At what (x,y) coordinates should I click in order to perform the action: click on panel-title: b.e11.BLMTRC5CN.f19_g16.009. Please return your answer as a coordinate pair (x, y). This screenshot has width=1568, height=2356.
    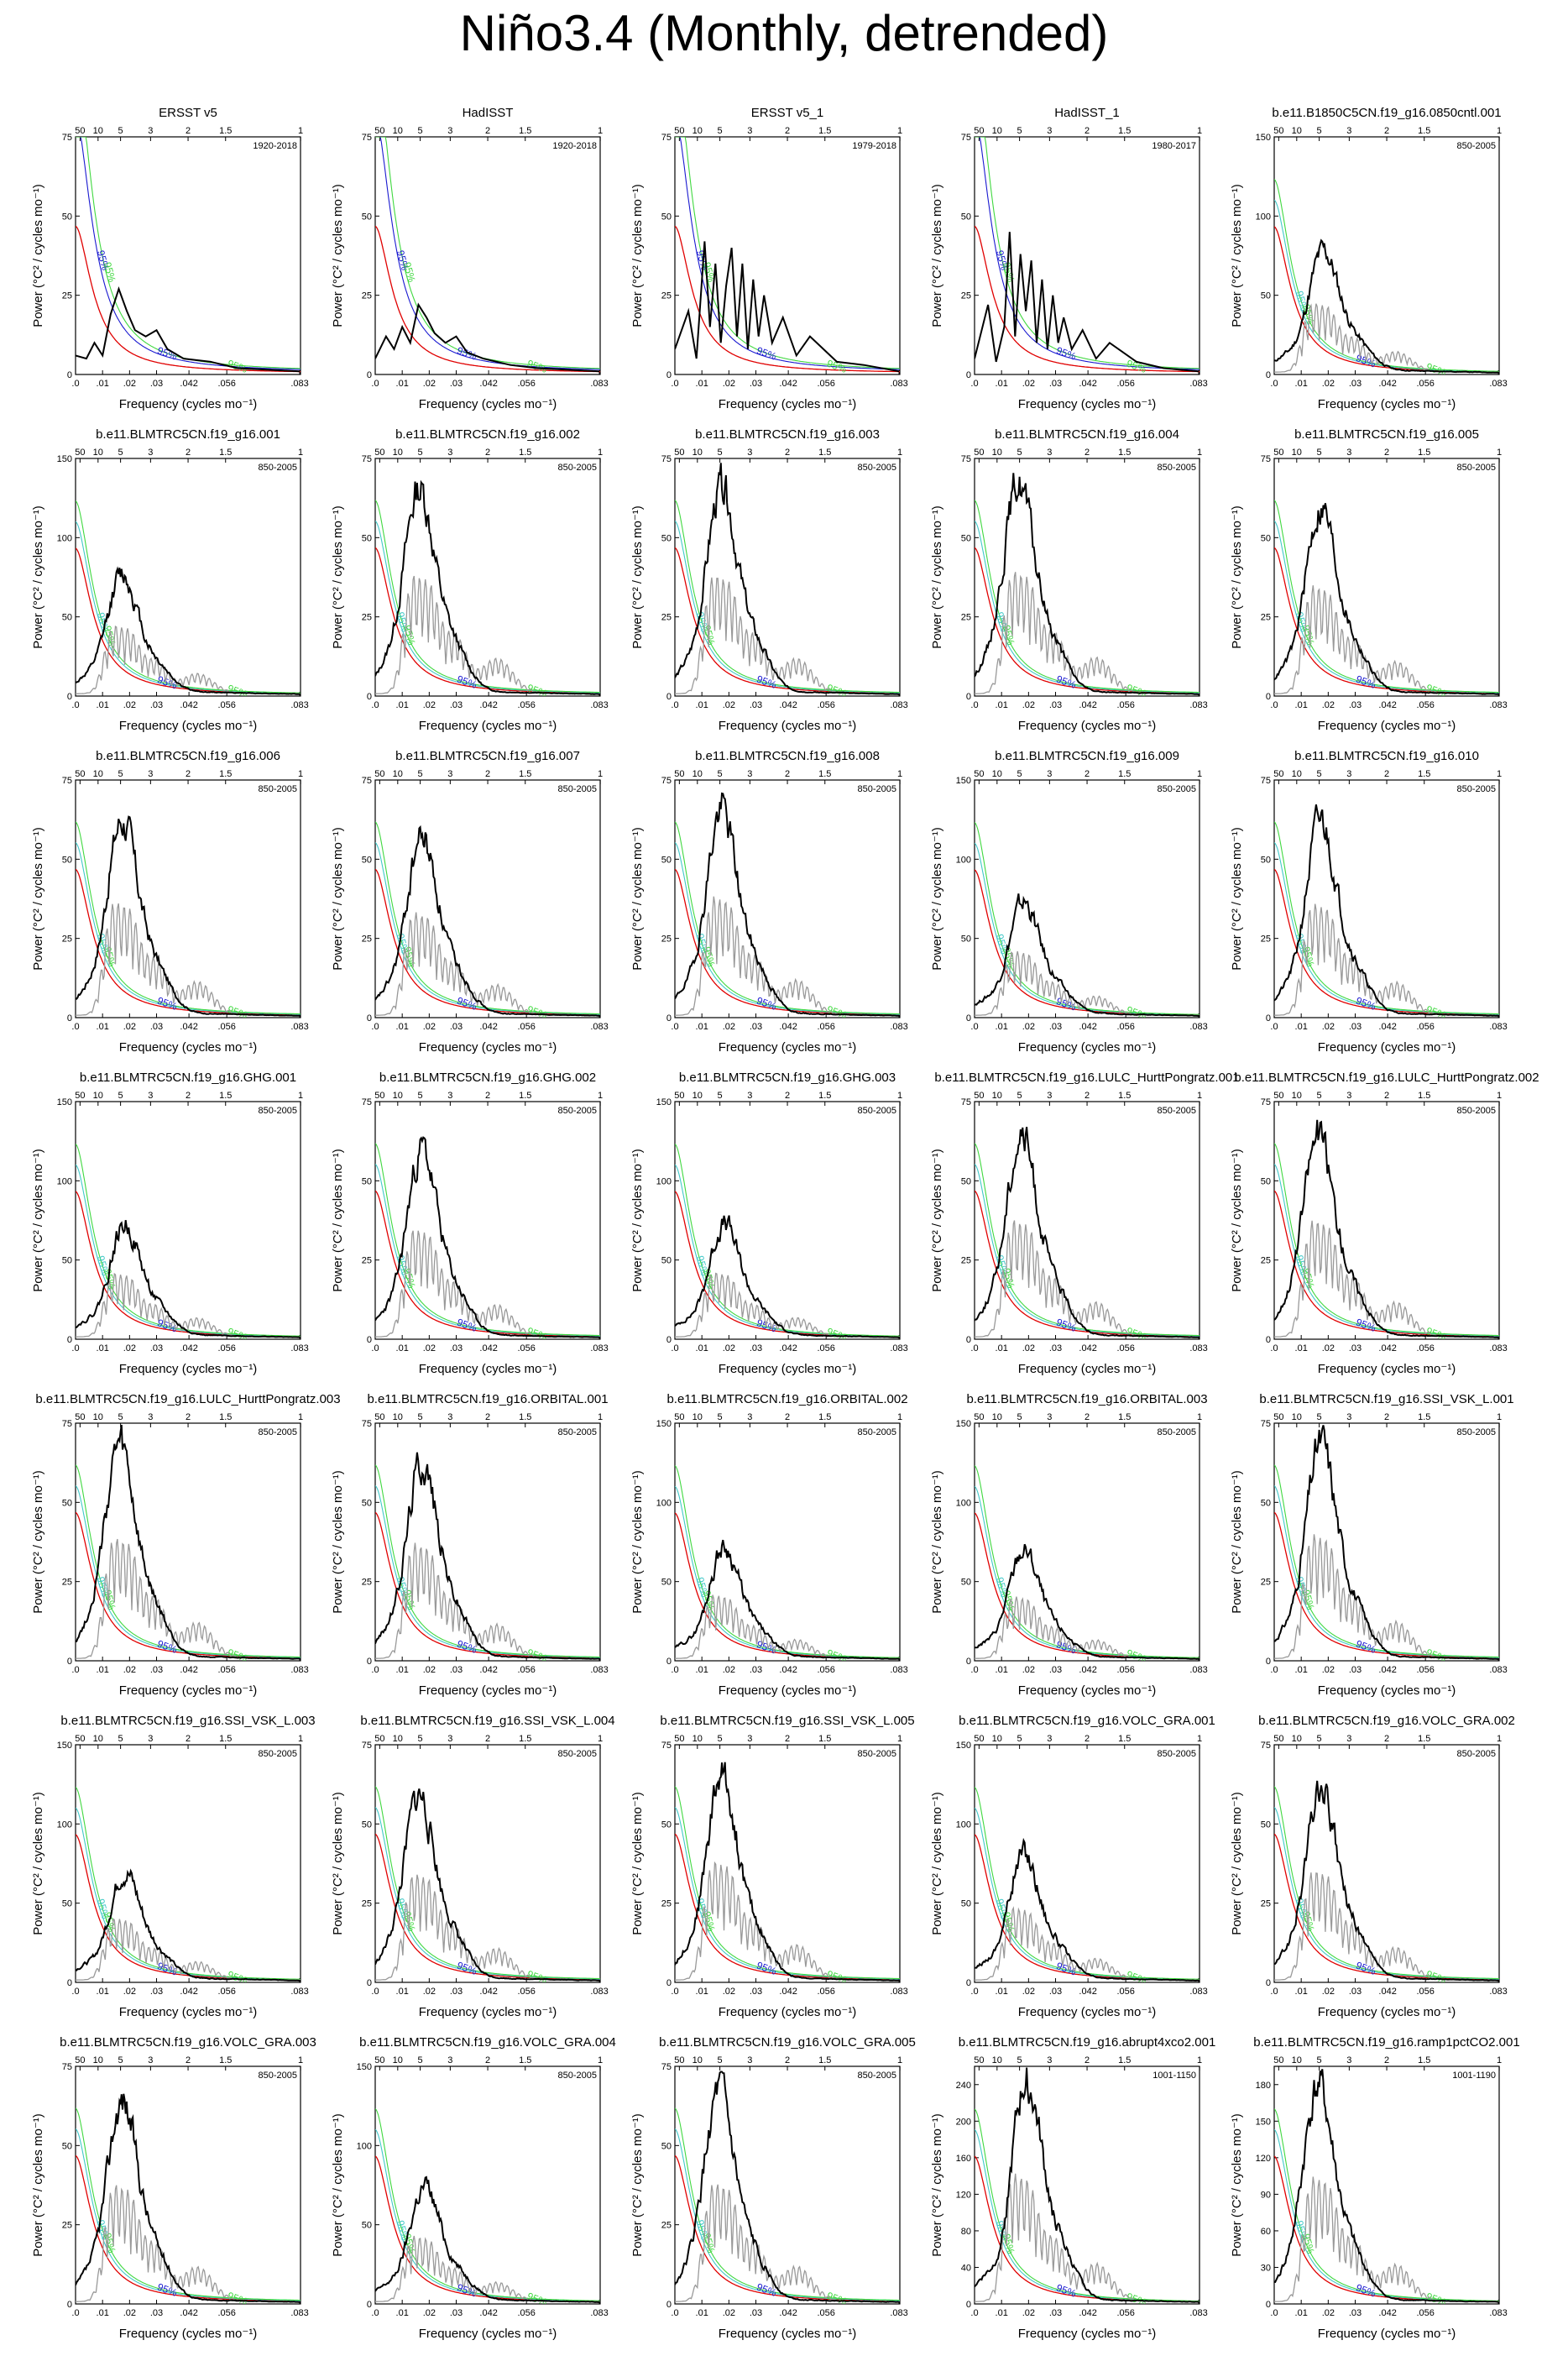
    Looking at the image, I should click on (1087, 756).